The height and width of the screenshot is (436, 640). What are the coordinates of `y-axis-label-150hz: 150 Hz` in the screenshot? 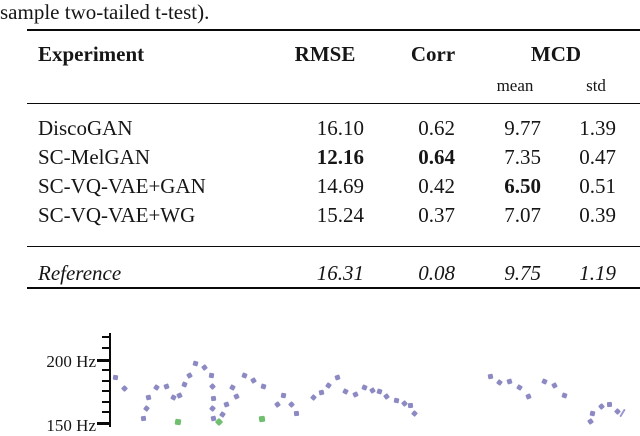 It's located at (71, 425).